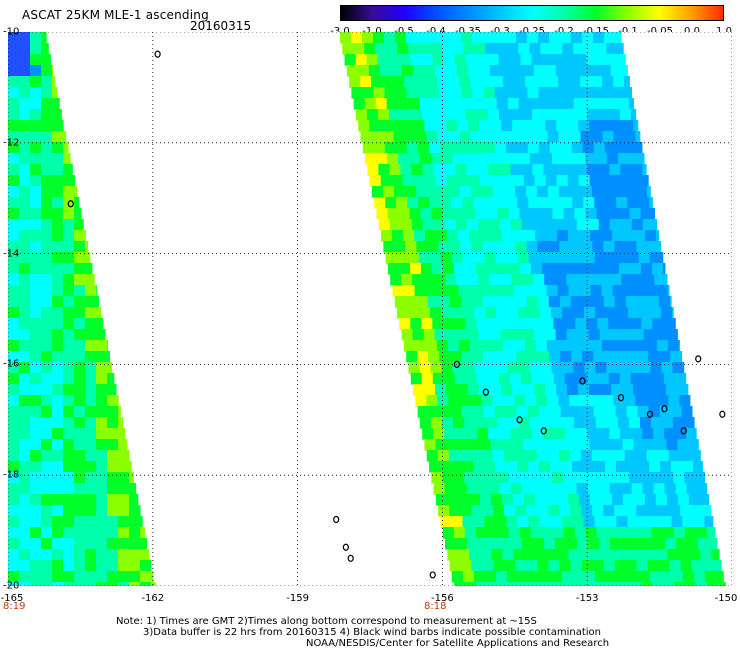 The height and width of the screenshot is (650, 740). I want to click on longitude-label: -159, so click(297, 598).